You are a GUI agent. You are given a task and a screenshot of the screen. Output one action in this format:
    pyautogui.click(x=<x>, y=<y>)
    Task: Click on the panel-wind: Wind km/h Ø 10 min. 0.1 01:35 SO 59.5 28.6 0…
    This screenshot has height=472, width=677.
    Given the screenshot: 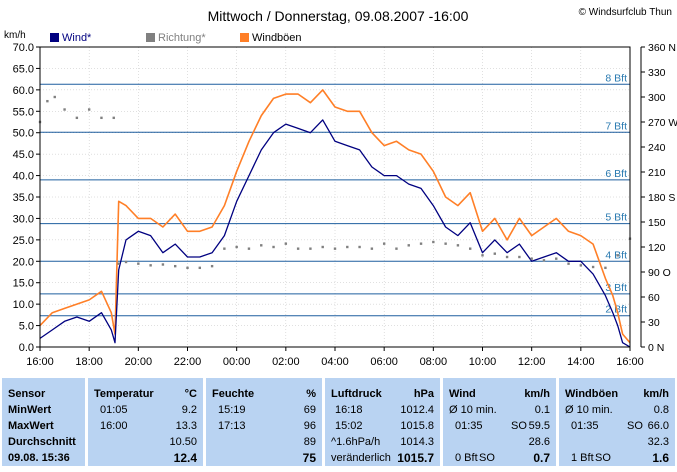 What is the action you would take?
    pyautogui.click(x=499, y=422)
    